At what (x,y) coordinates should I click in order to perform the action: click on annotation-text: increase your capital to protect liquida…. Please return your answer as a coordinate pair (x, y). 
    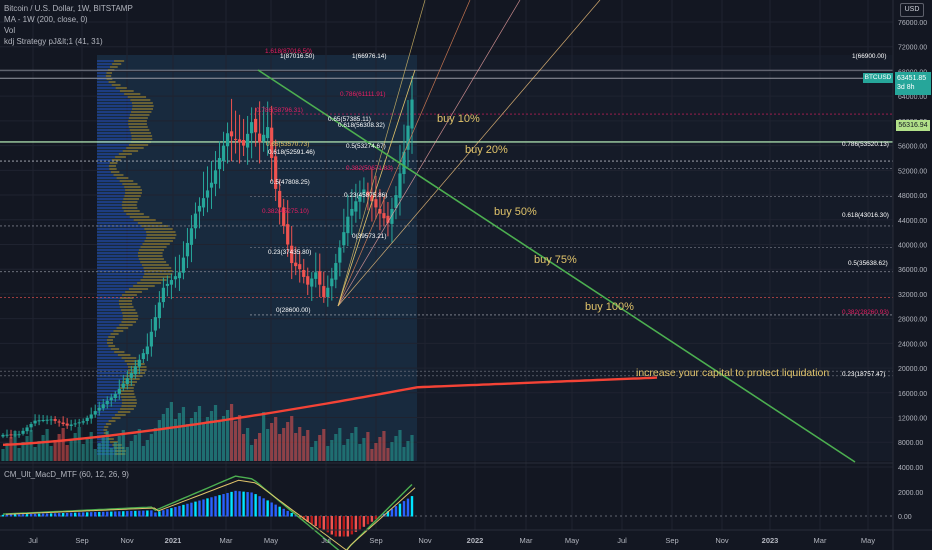
    Looking at the image, I should click on (732, 373).